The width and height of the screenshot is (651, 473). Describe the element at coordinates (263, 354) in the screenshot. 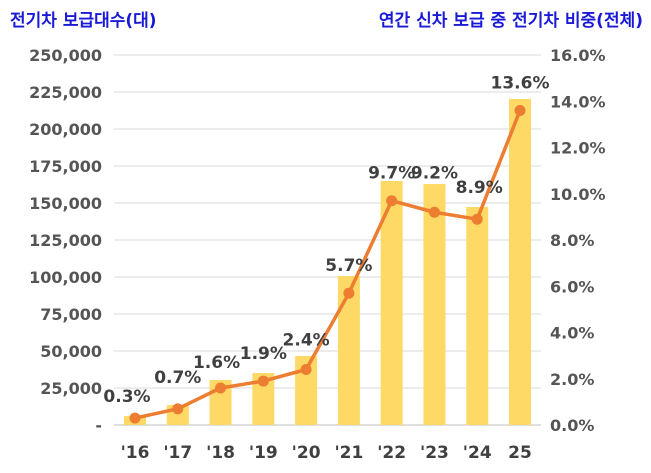

I see `data-label: 1.9%` at that location.